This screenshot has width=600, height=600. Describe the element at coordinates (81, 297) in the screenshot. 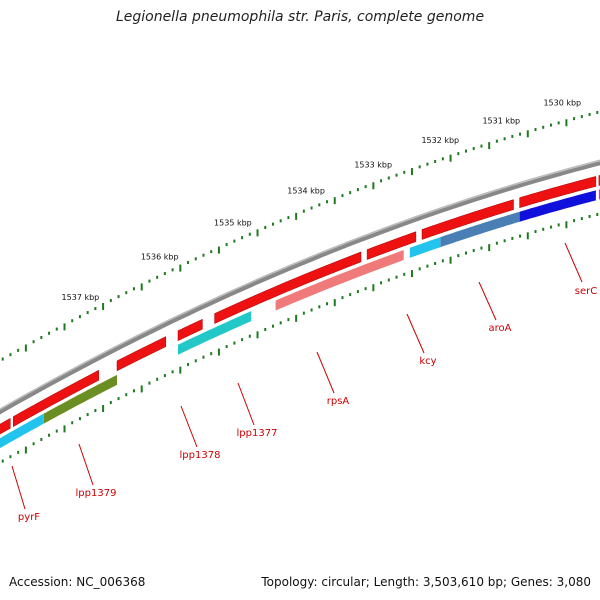

I see `tick-label: 1537 kbp` at that location.